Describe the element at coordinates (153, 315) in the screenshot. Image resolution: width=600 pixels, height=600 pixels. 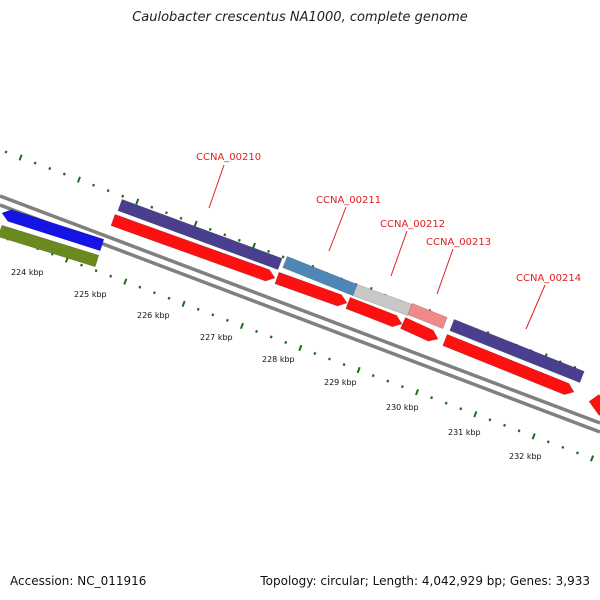
I see `scale-label: 226 kbp` at that location.